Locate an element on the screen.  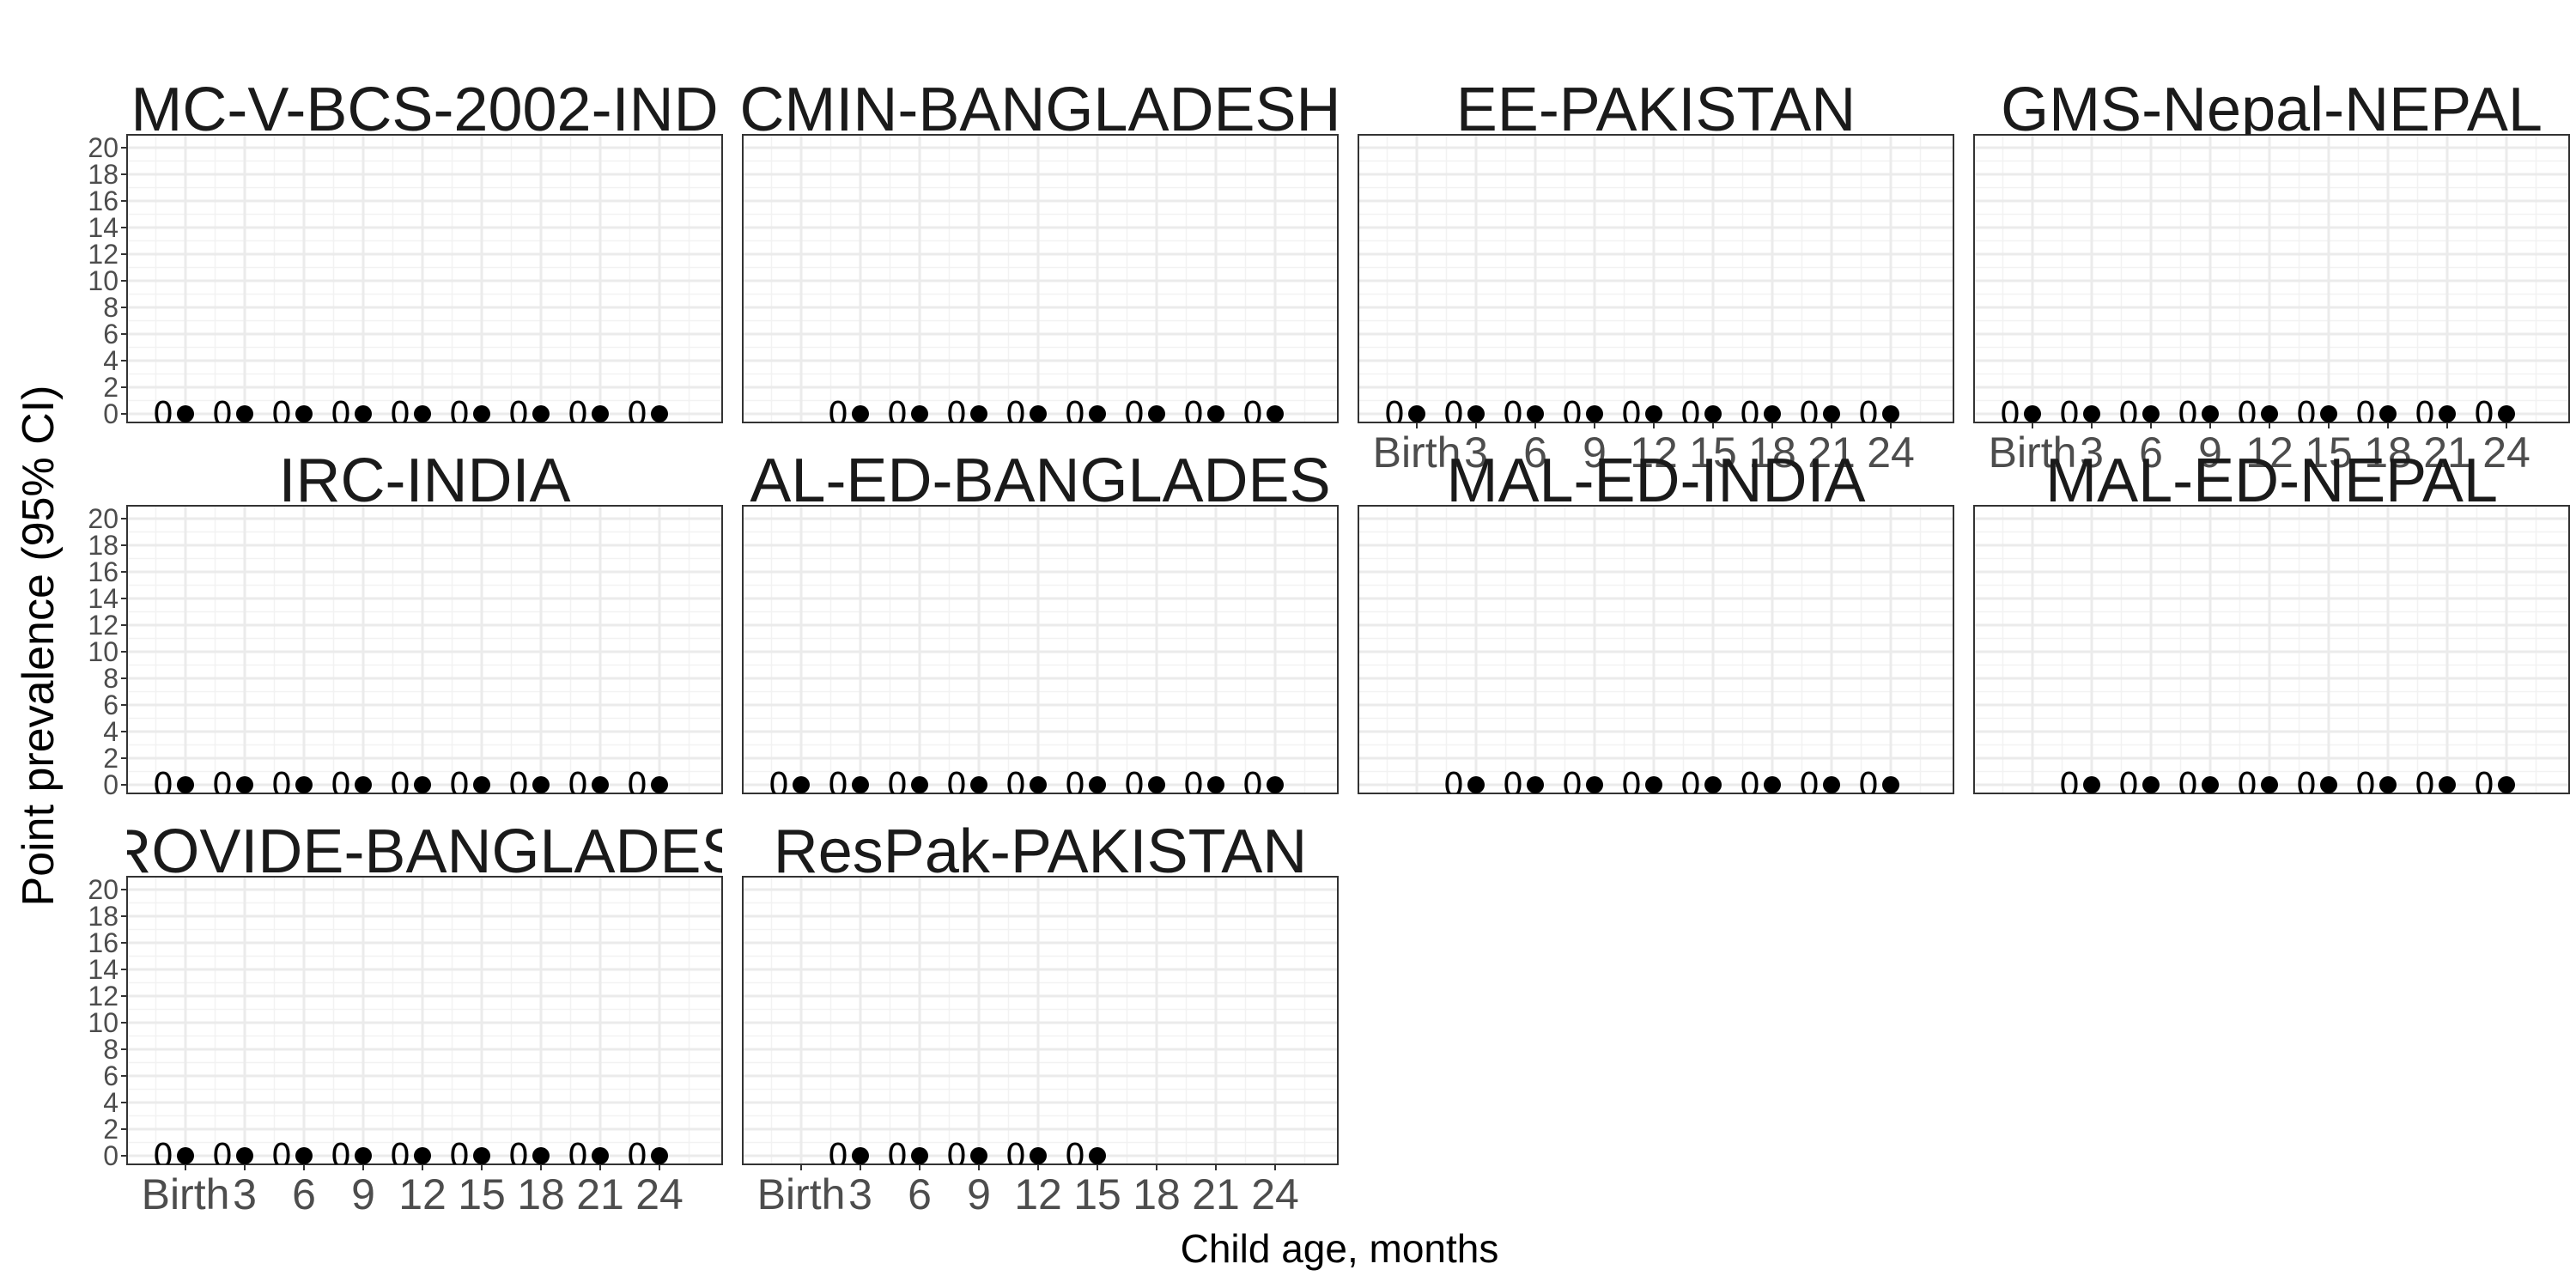
y-tick-label: 18 is located at coordinates (103, 545).